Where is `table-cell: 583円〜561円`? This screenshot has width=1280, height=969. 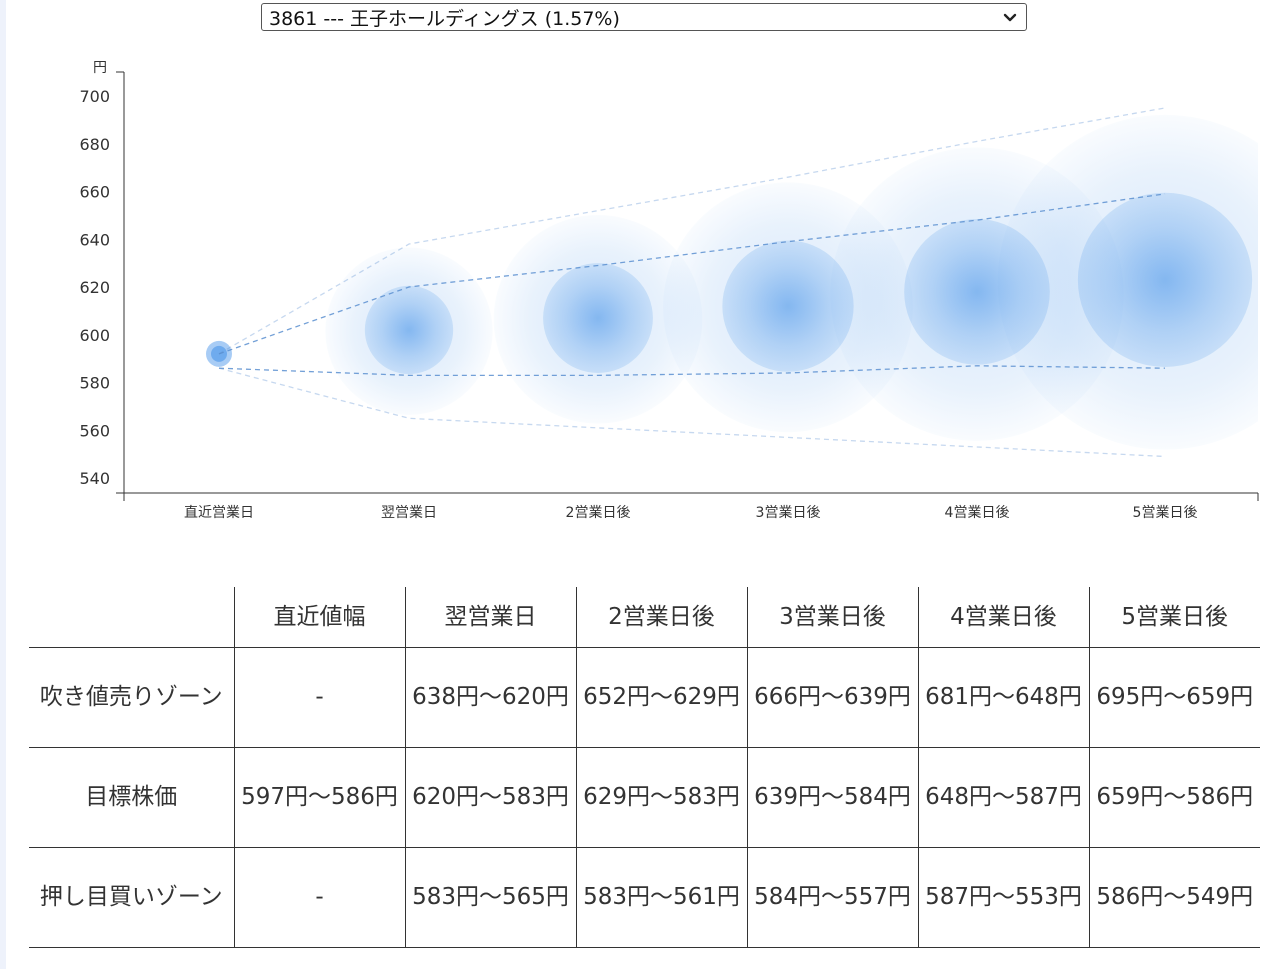 table-cell: 583円〜561円 is located at coordinates (661, 897).